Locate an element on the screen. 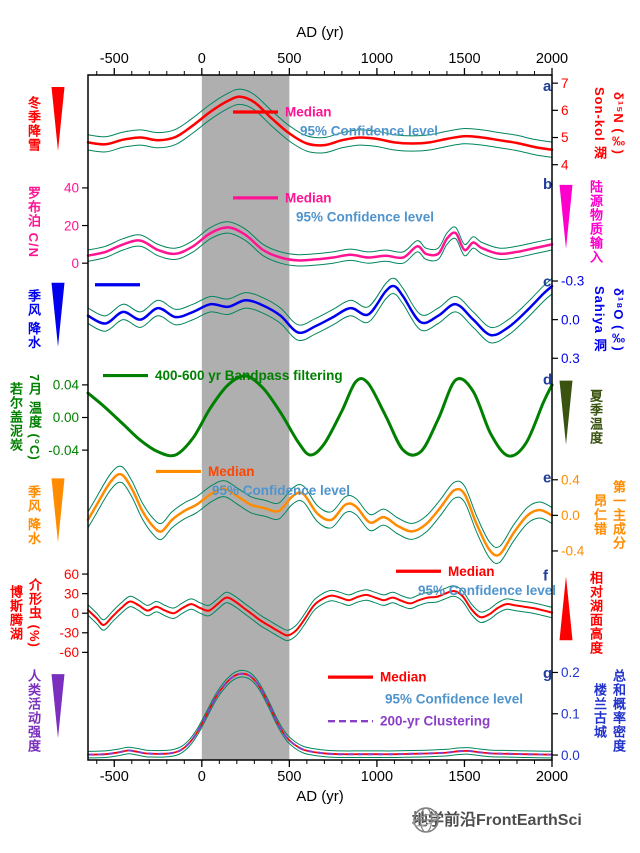  y-tick-label-a: 7 is located at coordinates (565, 83).